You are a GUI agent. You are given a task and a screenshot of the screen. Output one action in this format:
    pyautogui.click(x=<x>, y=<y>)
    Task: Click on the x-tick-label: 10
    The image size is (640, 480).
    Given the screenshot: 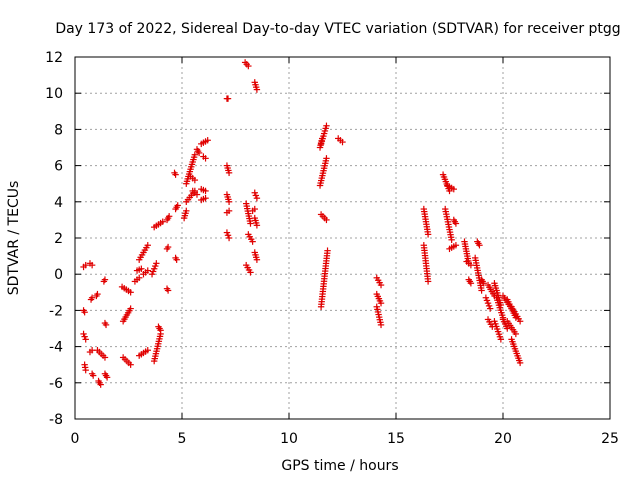 What is the action you would take?
    pyautogui.click(x=289, y=439)
    